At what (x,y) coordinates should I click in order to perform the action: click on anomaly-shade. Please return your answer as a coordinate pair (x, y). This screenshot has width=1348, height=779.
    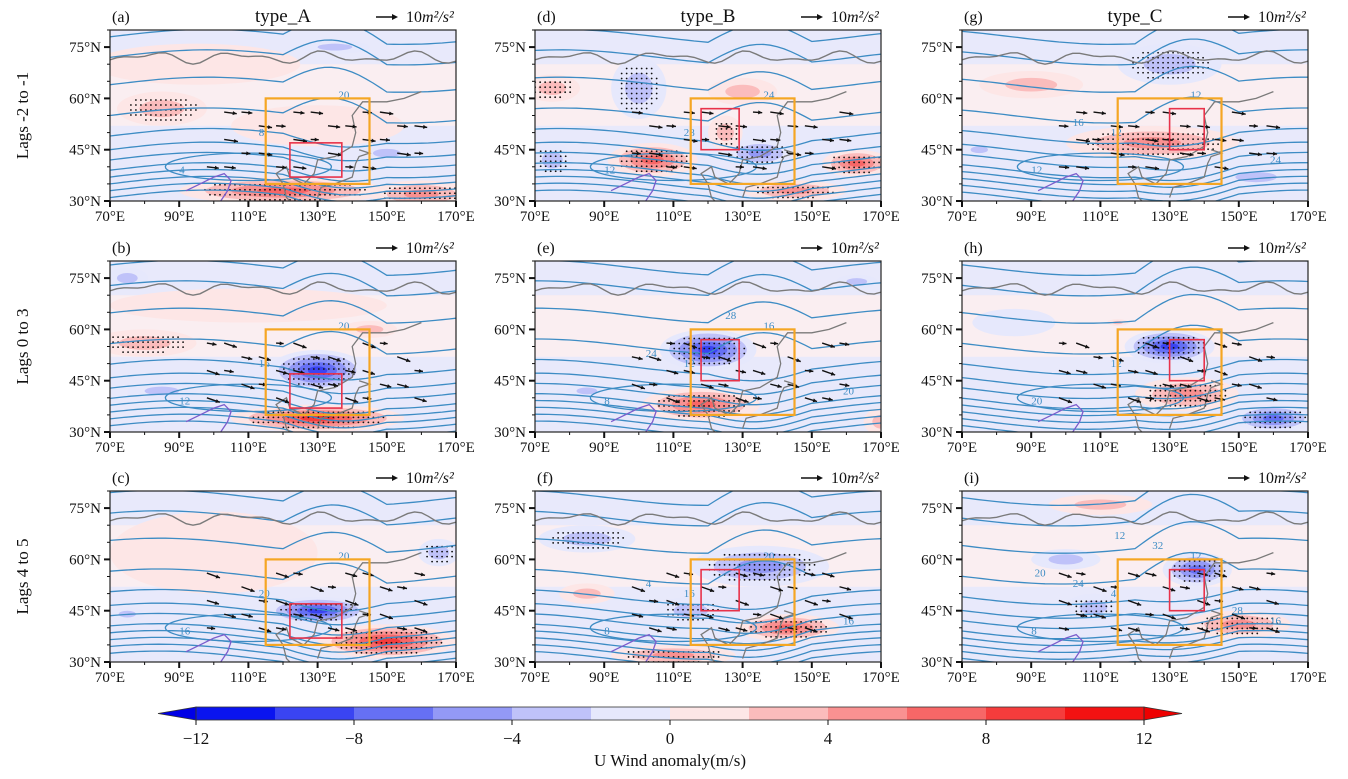
    Looking at the image, I should click on (979, 150).